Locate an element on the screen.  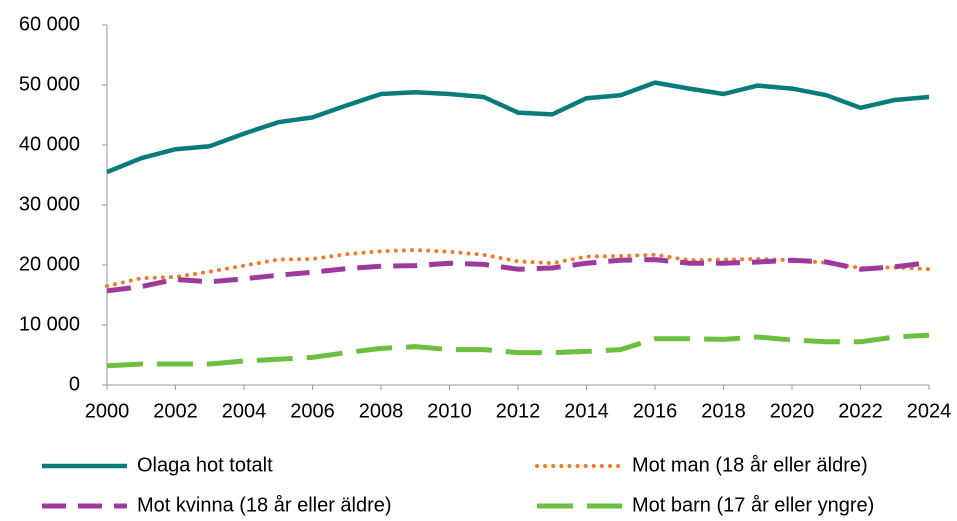
x-tick-label: 2002 is located at coordinates (175, 411).